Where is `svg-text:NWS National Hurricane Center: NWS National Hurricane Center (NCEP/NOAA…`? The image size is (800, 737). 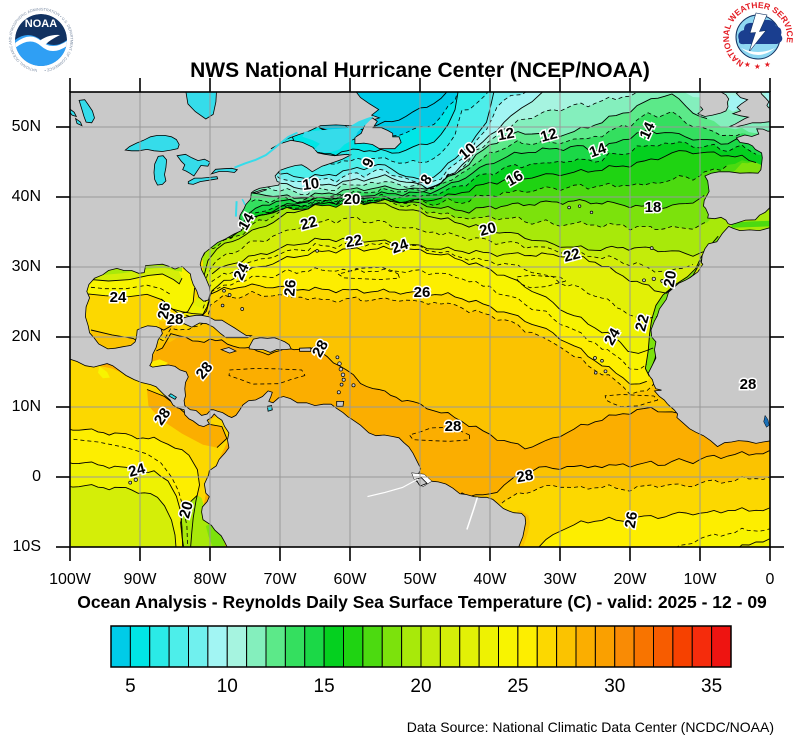 svg-text:NWS National Hurricane Center: NWS National Hurricane Center (NCEP/NOAA… is located at coordinates (420, 70).